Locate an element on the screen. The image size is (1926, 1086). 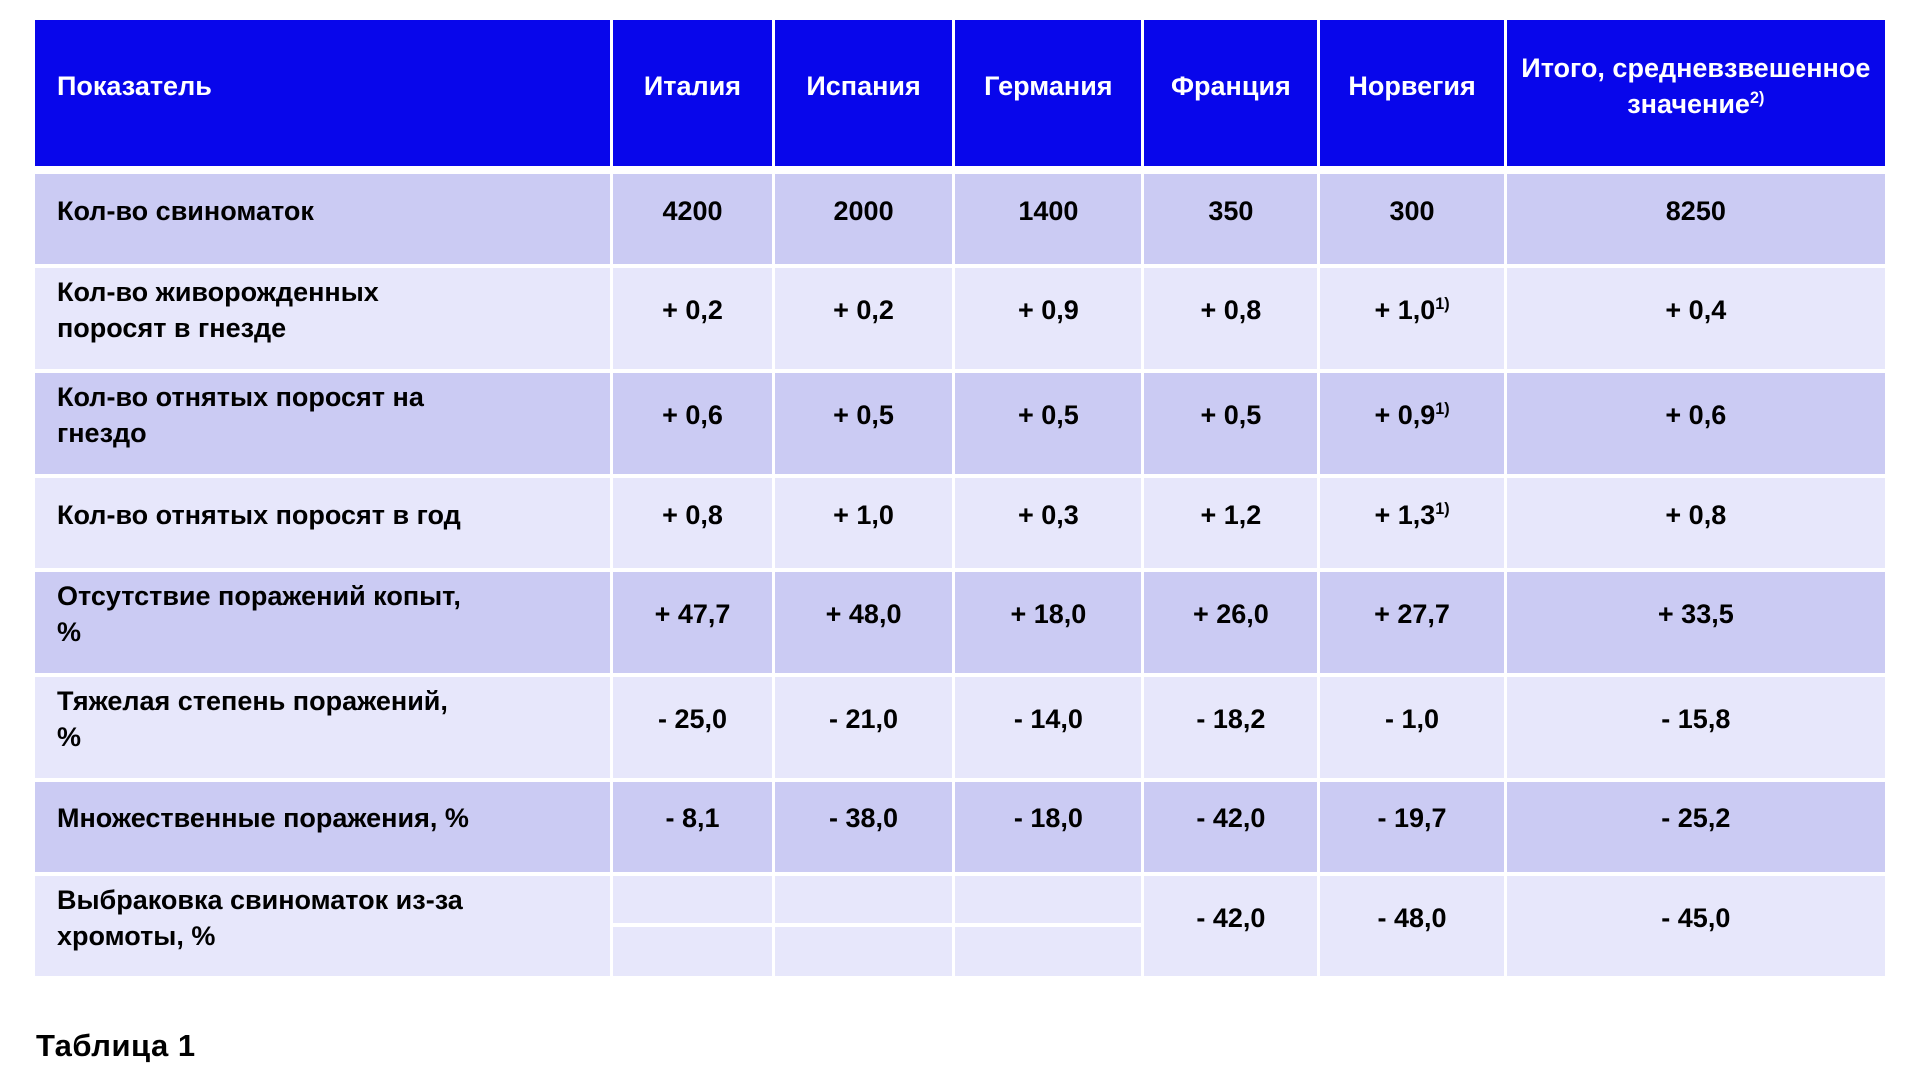
value-cell-total: - 45,0 is located at coordinates (1695, 926).